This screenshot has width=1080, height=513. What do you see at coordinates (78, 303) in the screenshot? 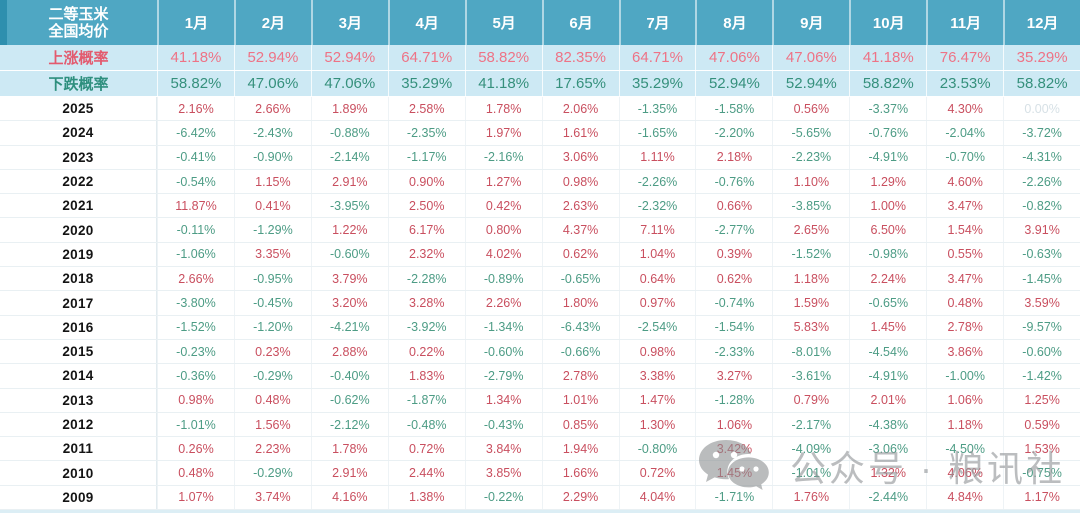
I see `year-label: 2017` at bounding box center [78, 303].